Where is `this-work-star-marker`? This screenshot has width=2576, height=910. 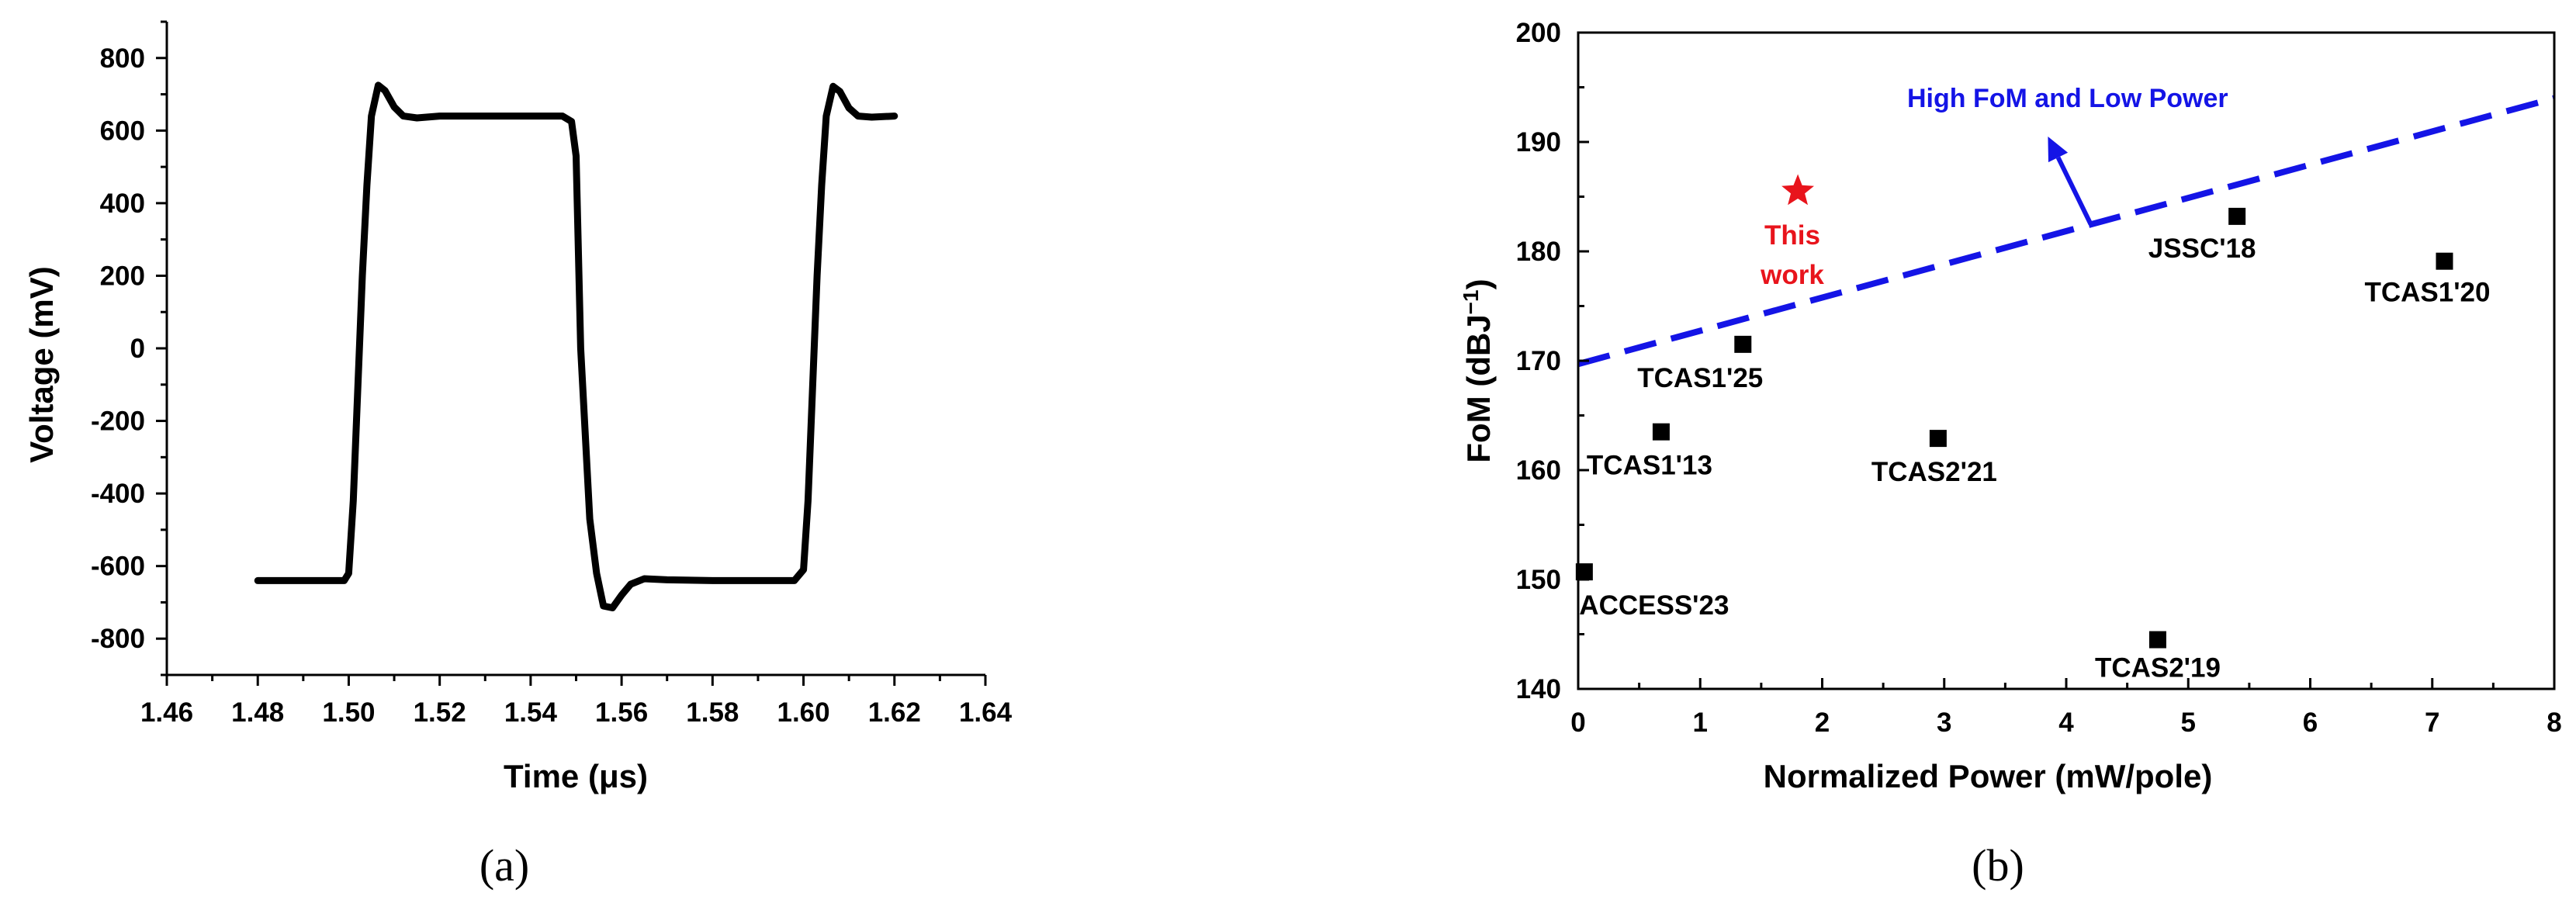 this-work-star-marker is located at coordinates (1798, 190).